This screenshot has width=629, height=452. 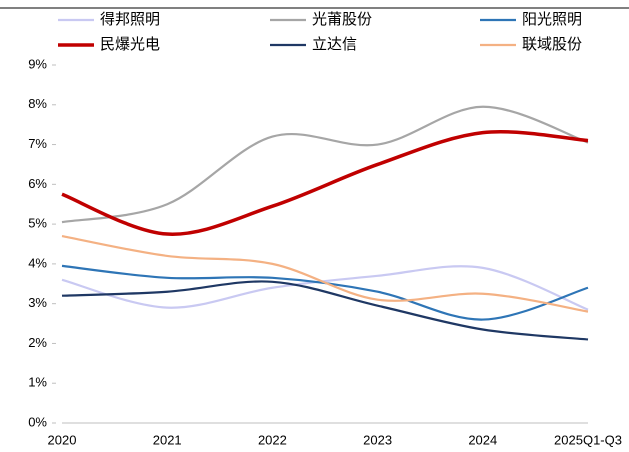 What do you see at coordinates (167, 439) in the screenshot?
I see `x-tick-label: 2021` at bounding box center [167, 439].